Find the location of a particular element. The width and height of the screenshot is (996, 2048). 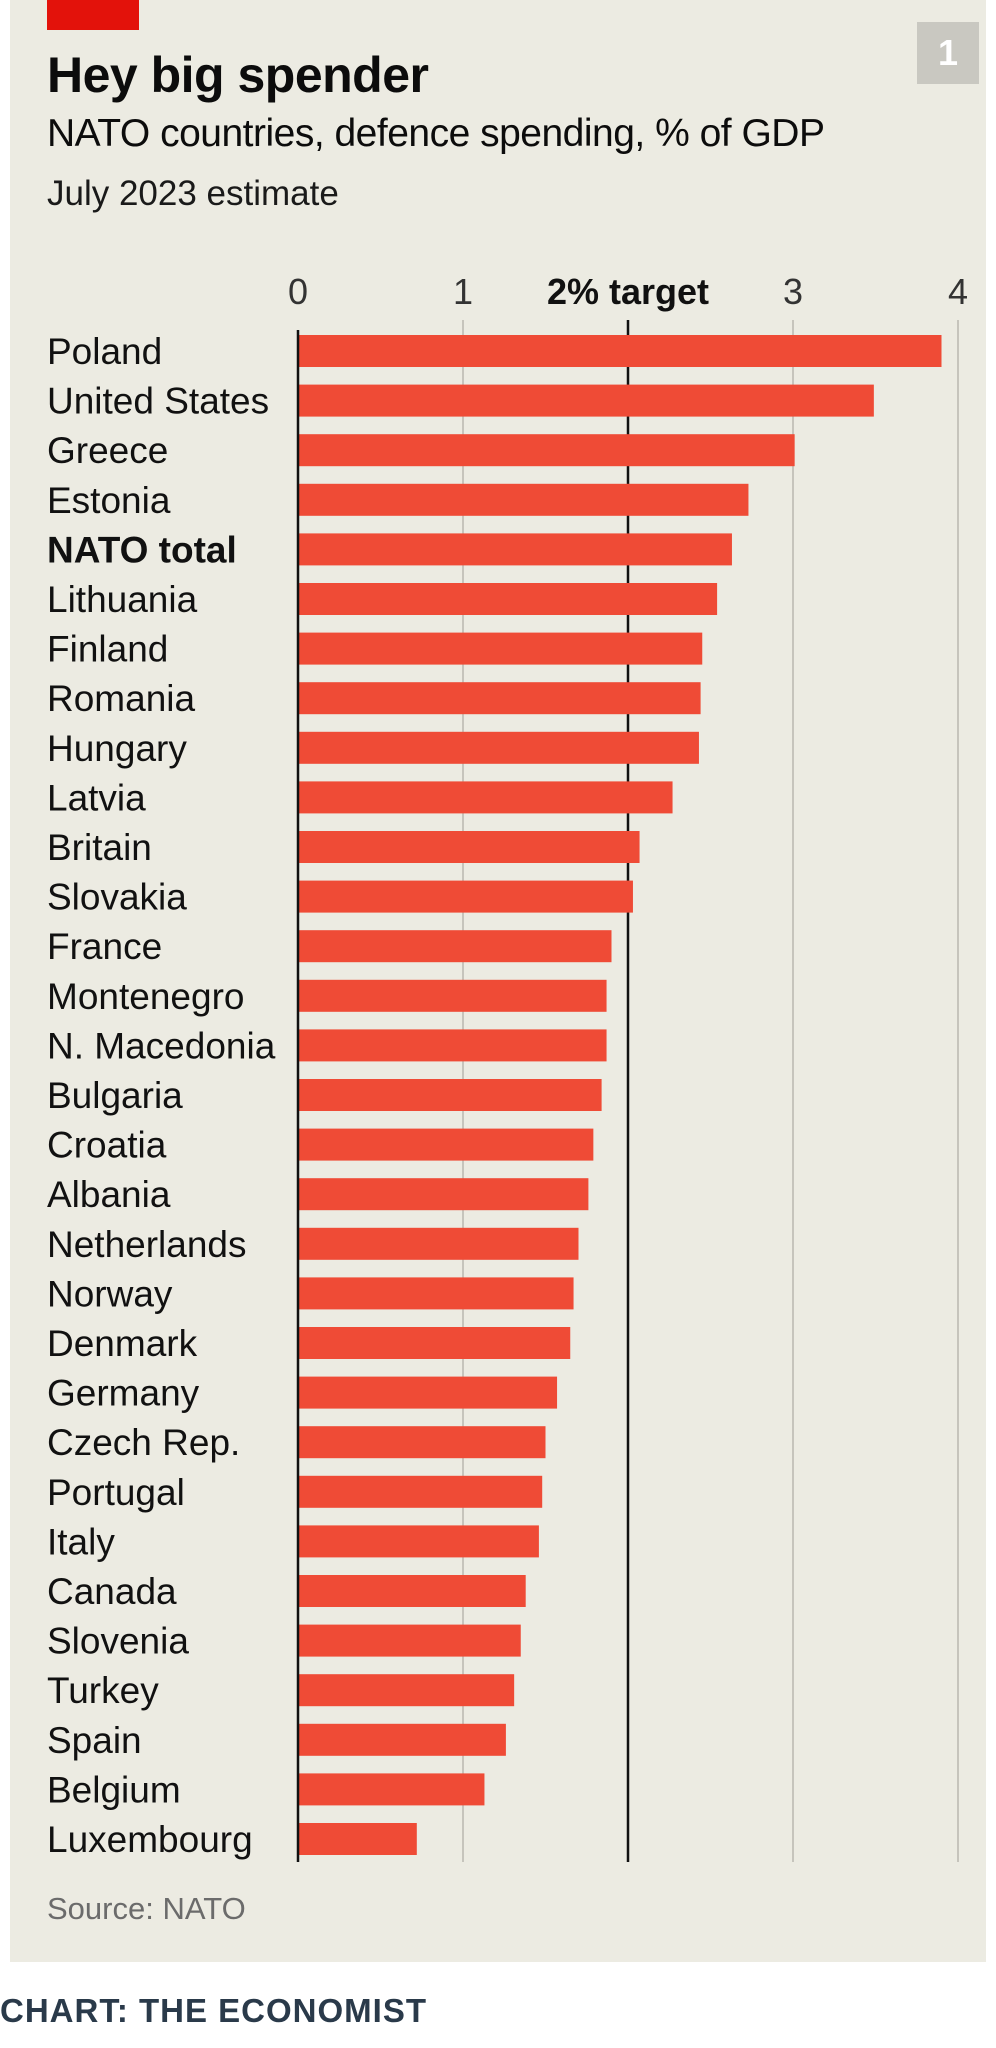

category-label: Belgium is located at coordinates (114, 1789).